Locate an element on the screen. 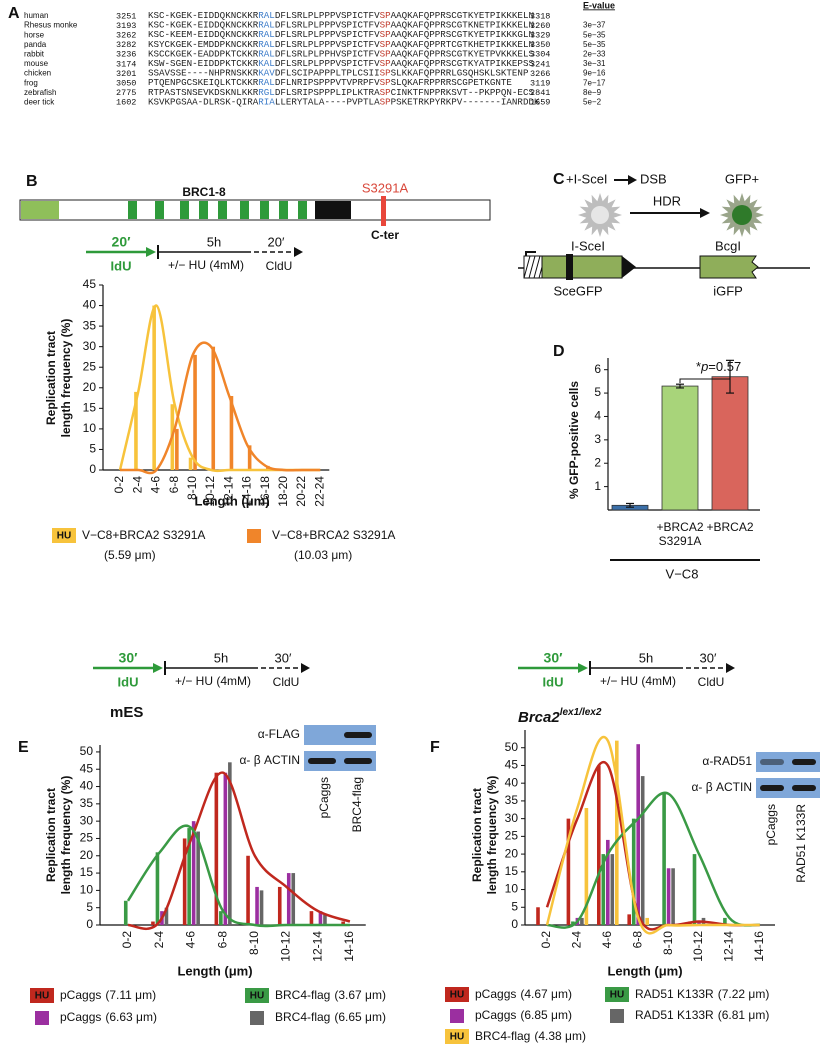 The width and height of the screenshot is (821, 1050). x-tick-label: 6-8 is located at coordinates (174, 485).